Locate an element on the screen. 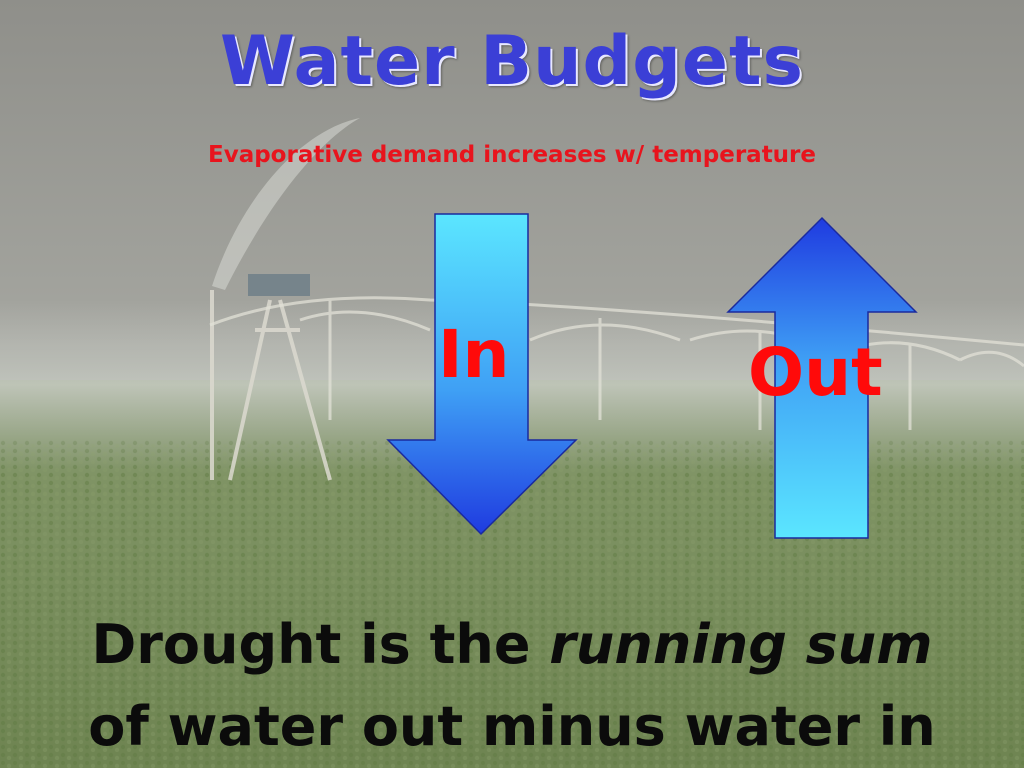 Image resolution: width=1024 pixels, height=768 pixels. caption-emphasis: running sum is located at coordinates (741, 644).